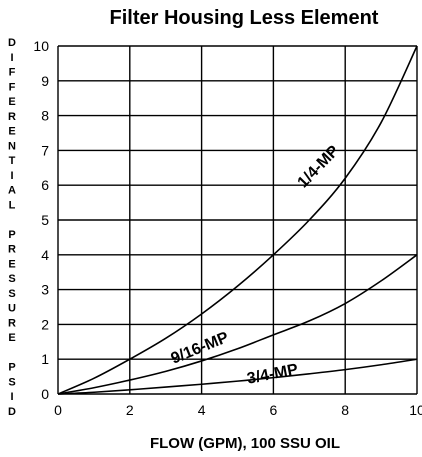 The image size is (422, 457). What do you see at coordinates (319, 166) in the screenshot?
I see `series-label-0: 1/4-MP` at bounding box center [319, 166].